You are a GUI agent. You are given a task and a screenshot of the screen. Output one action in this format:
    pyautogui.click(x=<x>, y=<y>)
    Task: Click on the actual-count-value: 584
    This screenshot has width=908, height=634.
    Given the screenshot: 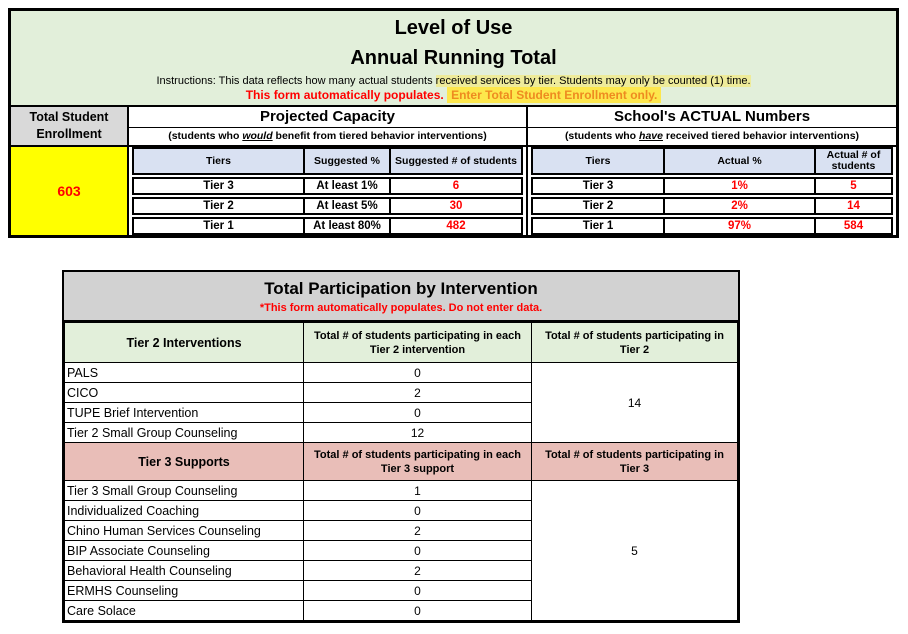 What is the action you would take?
    pyautogui.click(x=853, y=225)
    